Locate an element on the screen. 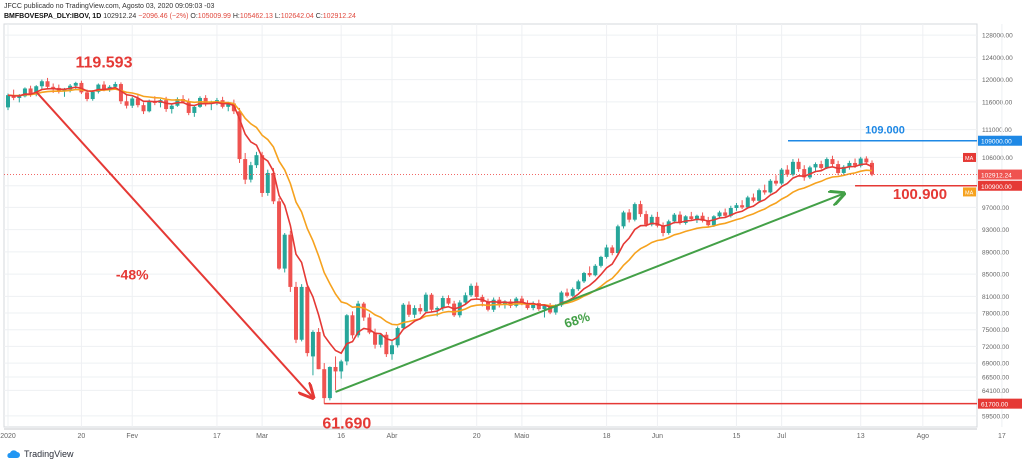 The width and height of the screenshot is (1024, 464). price-tag-red-bg is located at coordinates (1000, 185).